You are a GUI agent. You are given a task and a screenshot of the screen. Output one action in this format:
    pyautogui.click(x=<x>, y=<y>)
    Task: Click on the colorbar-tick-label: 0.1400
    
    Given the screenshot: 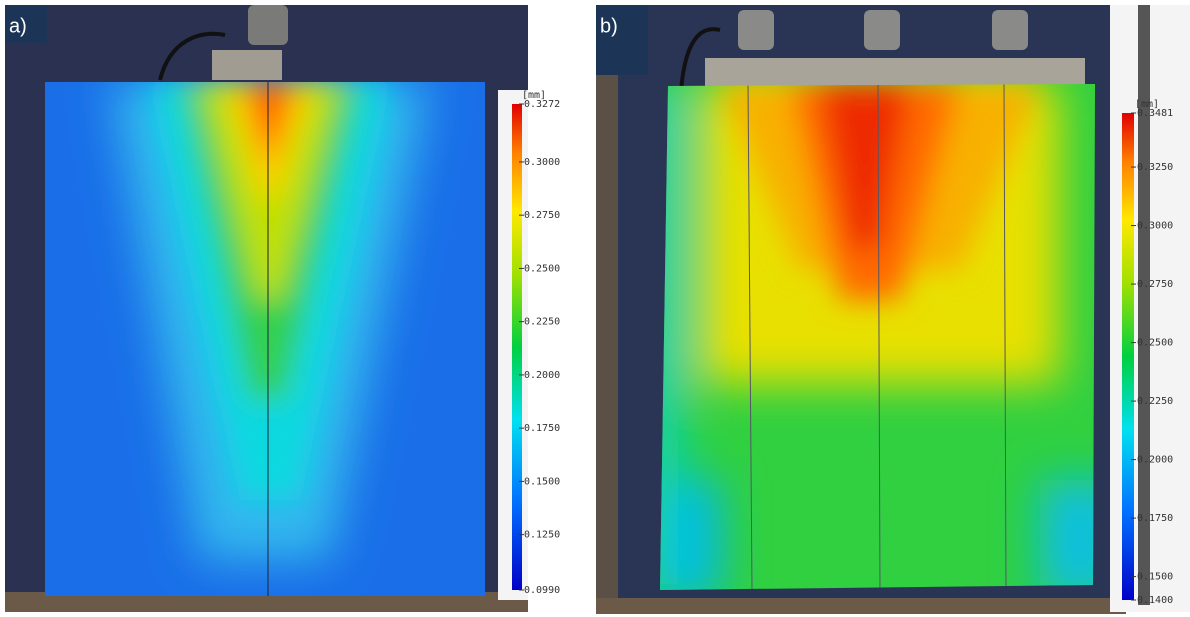 What is the action you would take?
    pyautogui.click(x=1155, y=600)
    